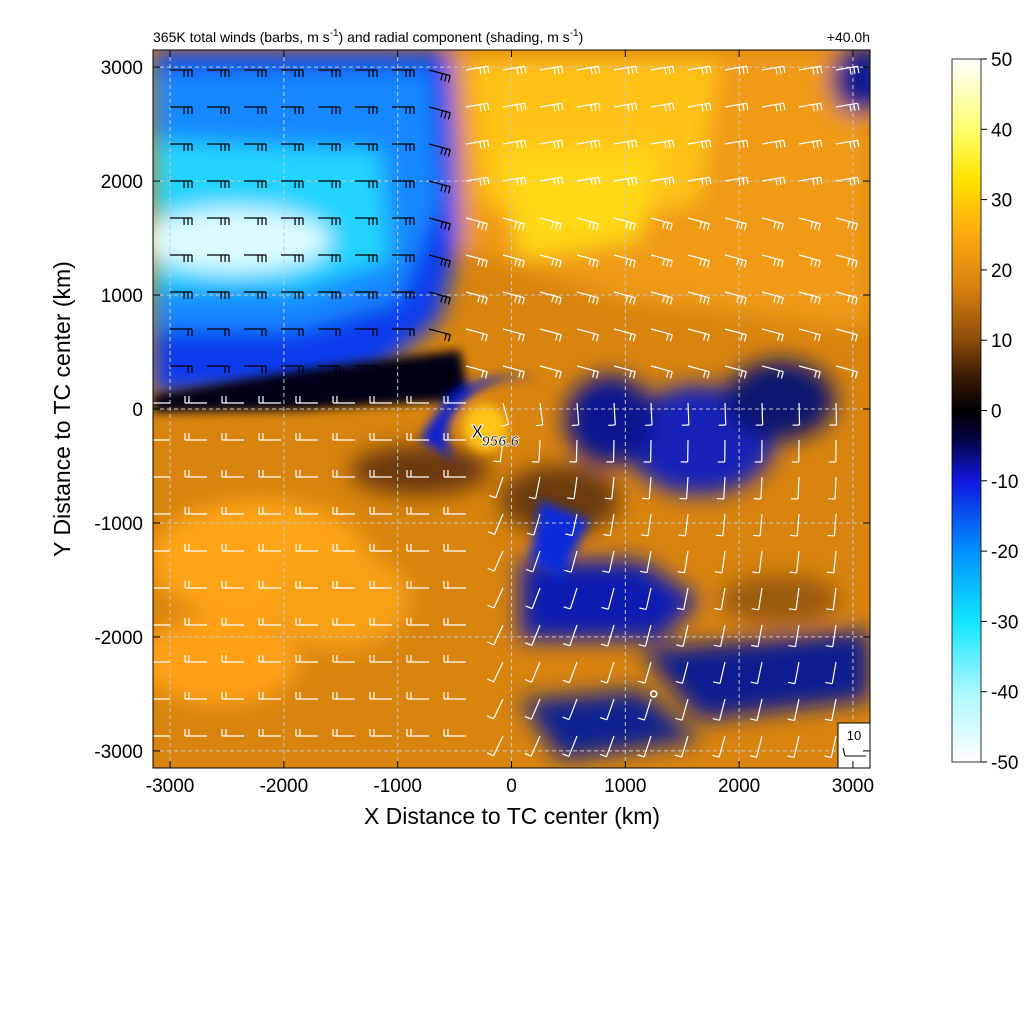 This screenshot has width=1024, height=1024. I want to click on y-tick-label: 0, so click(137, 410).